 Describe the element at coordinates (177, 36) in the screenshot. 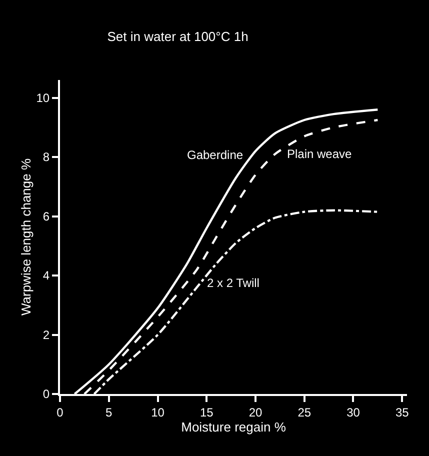

I see `chart-title: Set in water at 100°C 1h` at that location.